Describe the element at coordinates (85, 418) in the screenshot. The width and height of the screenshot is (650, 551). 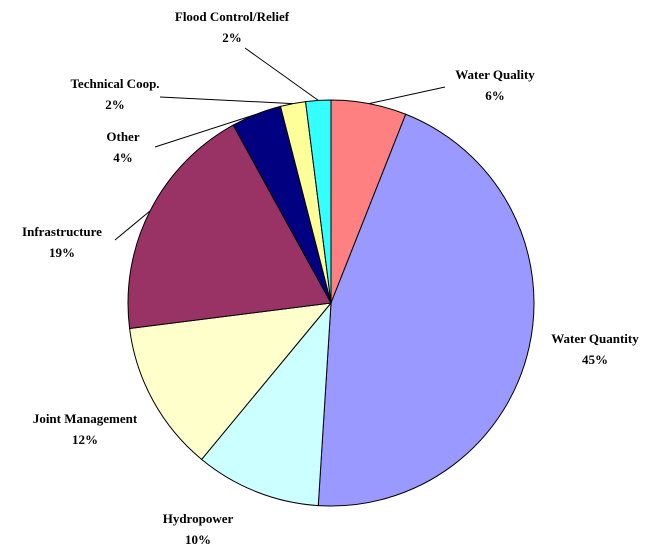
I see `slice-label: Joint Management` at that location.